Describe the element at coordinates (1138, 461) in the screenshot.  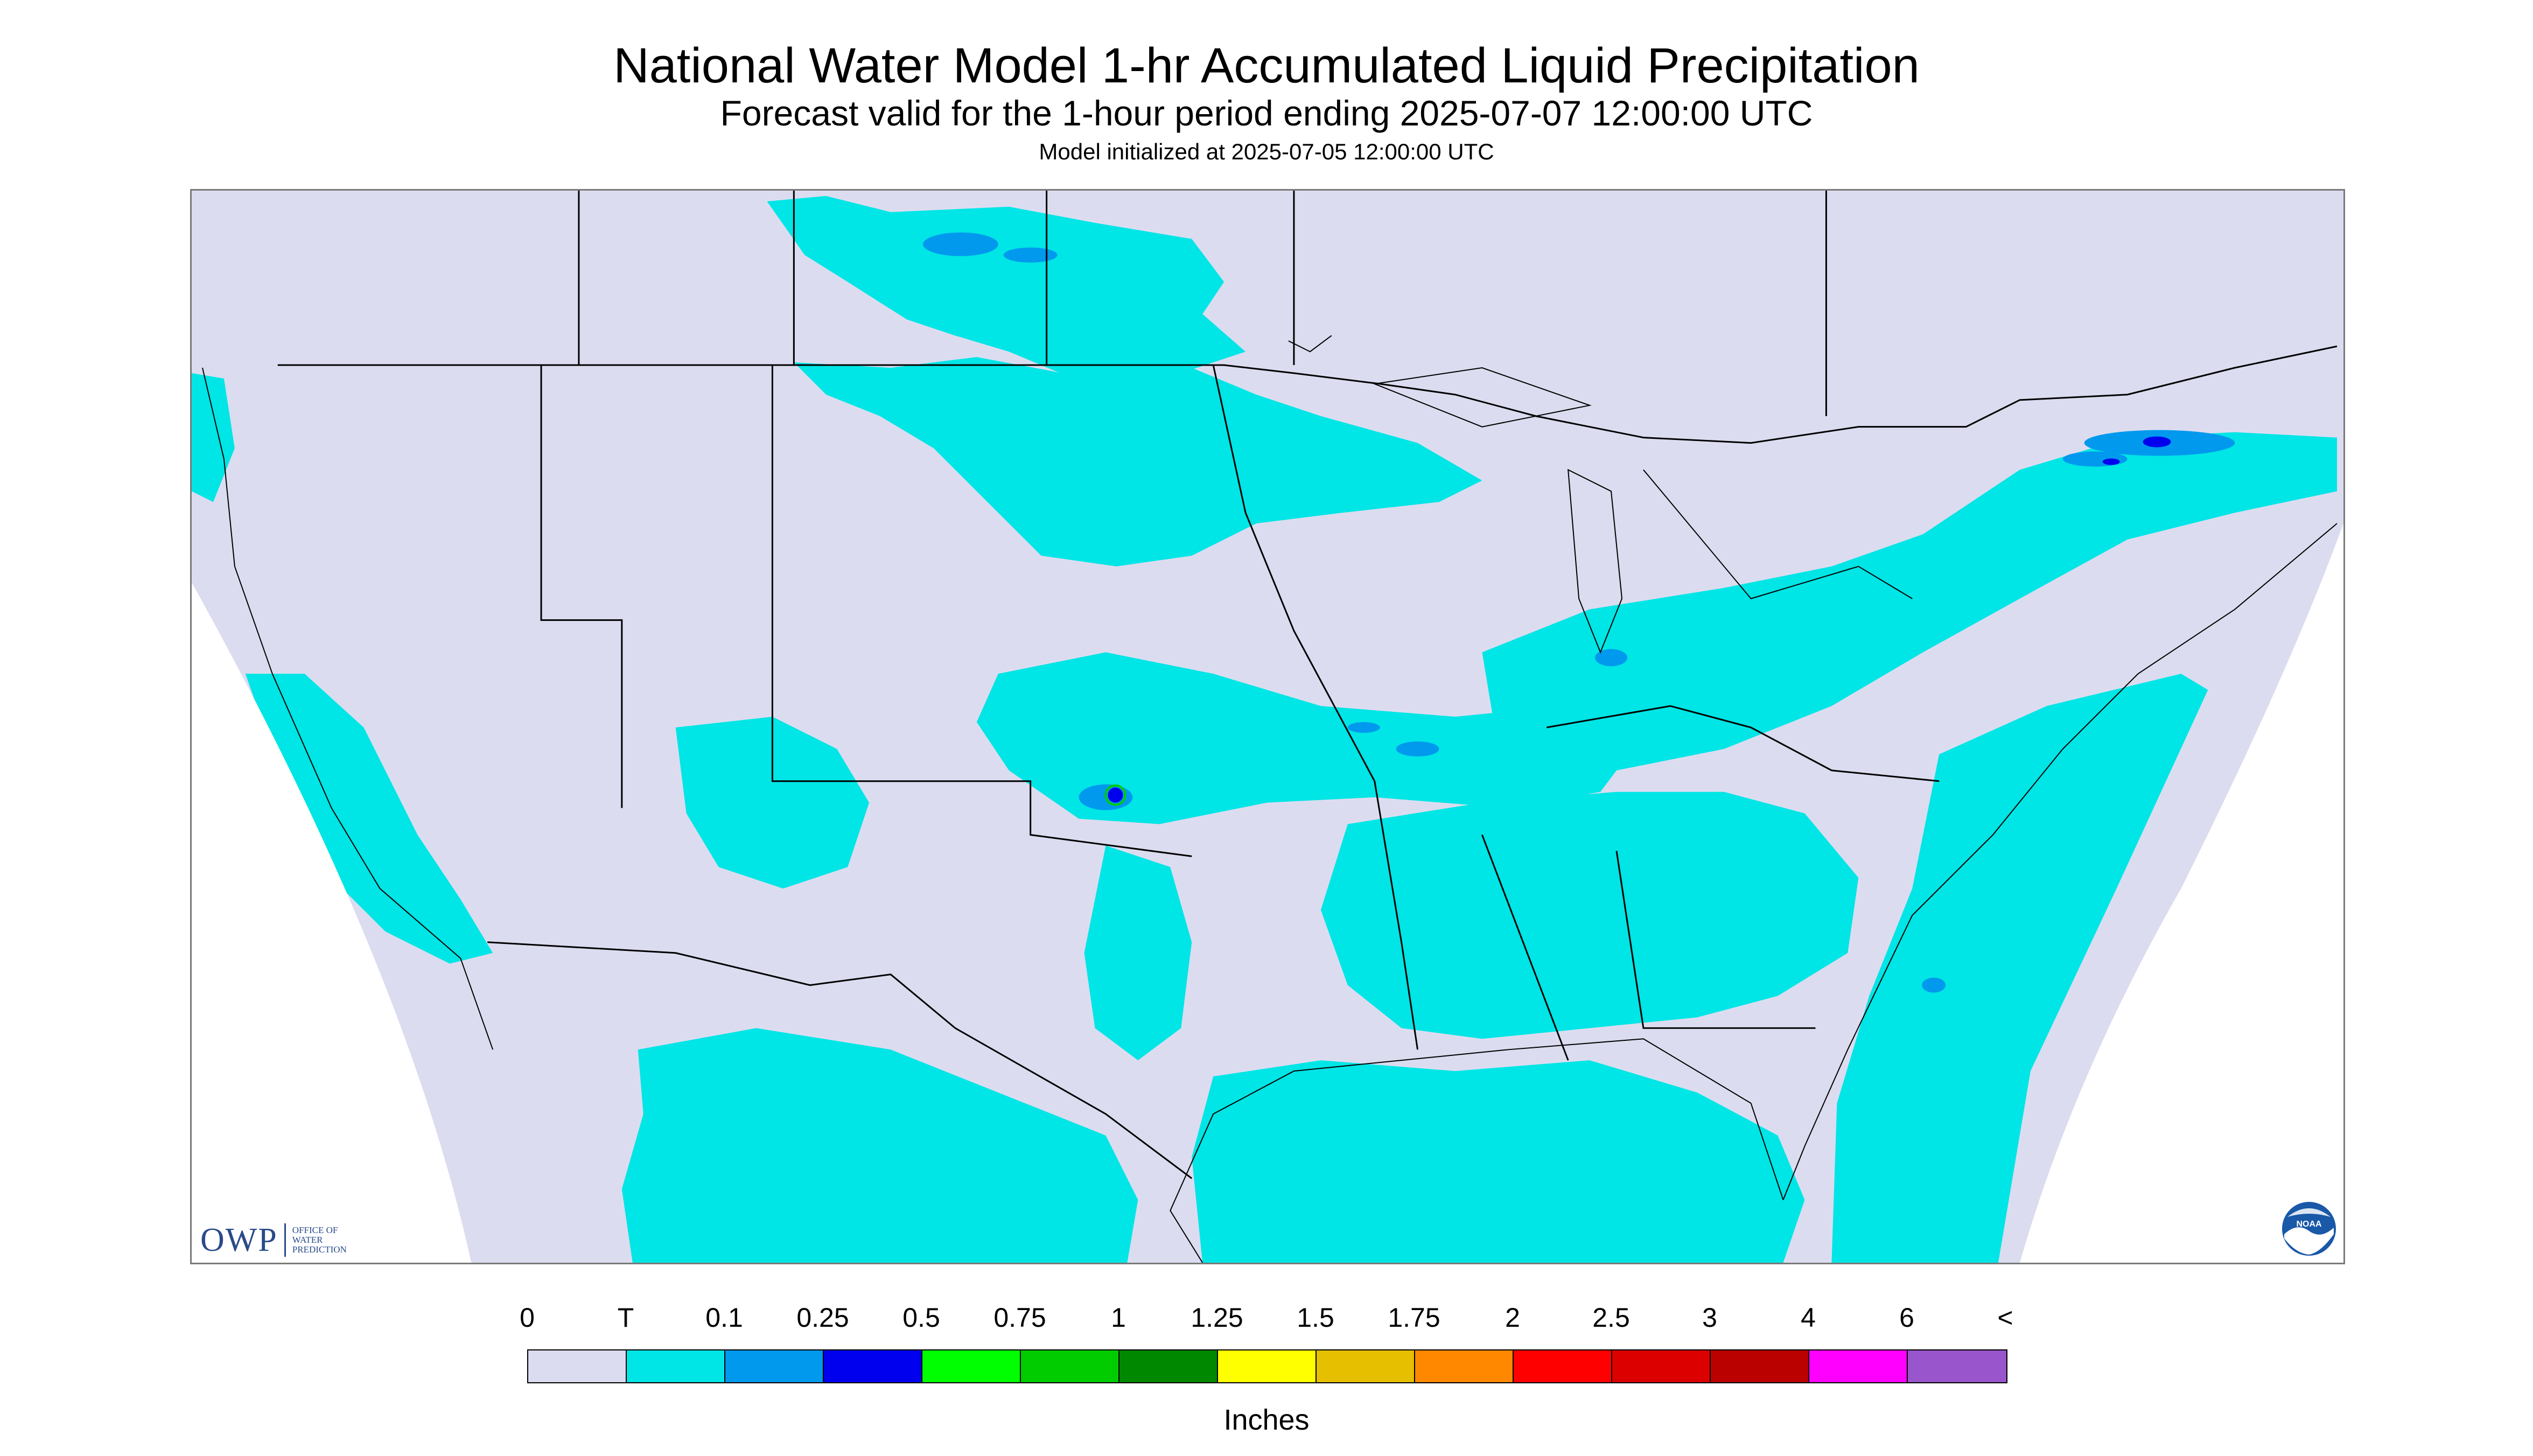
I see `precip-area-dakotas-minnesota` at that location.